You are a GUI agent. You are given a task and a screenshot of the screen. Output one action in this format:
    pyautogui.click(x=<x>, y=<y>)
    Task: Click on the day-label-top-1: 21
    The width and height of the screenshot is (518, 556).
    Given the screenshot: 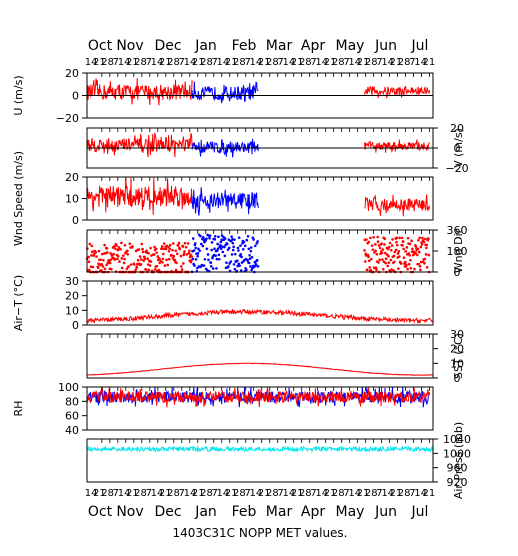 What is the action you would take?
    pyautogui.click(x=99, y=62)
    